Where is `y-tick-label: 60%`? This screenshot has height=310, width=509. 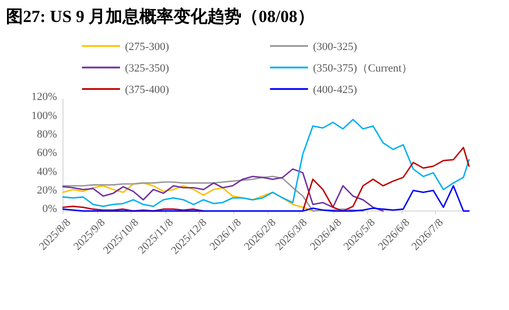 y-tick-label: 60% is located at coordinates (46, 153).